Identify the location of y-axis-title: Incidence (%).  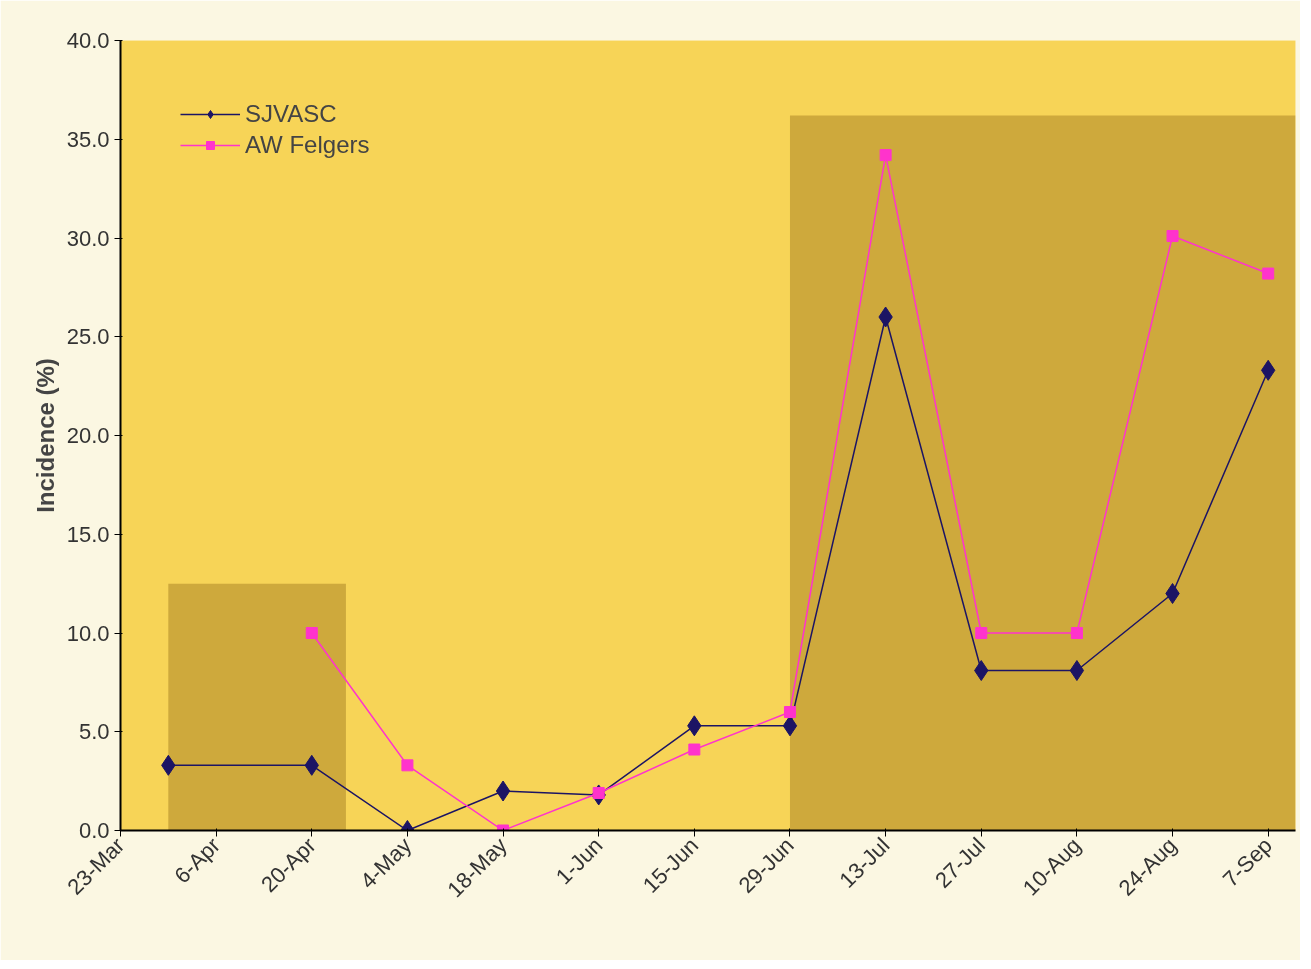
(45, 435).